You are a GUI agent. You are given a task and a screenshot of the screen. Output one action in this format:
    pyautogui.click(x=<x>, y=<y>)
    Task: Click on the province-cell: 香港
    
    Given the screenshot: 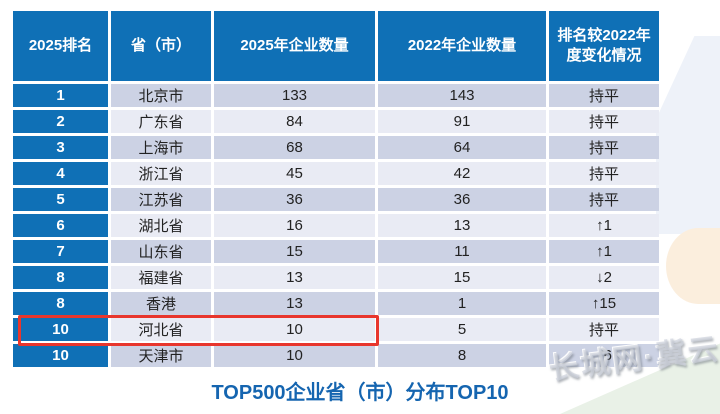 What is the action you would take?
    pyautogui.click(x=161, y=303)
    